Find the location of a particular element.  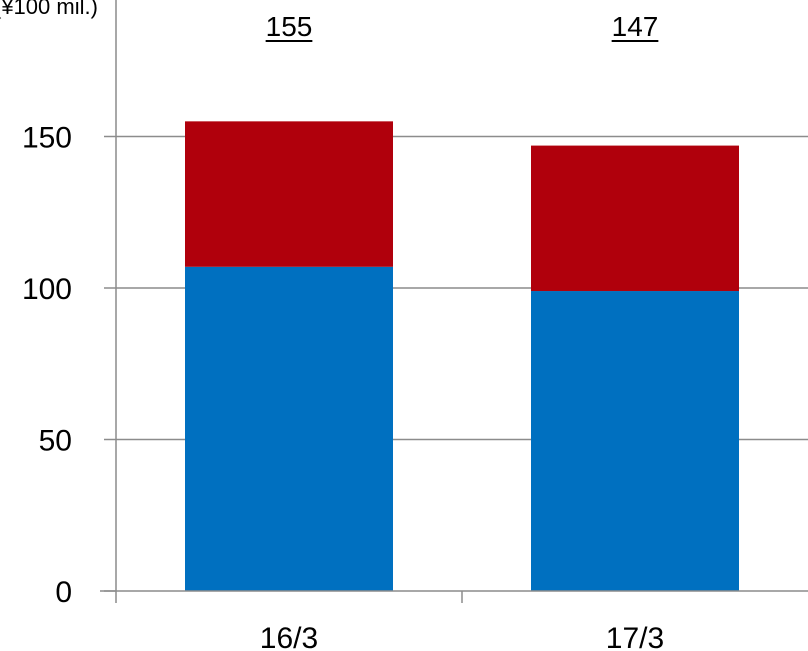

total-label-17-3: 147 is located at coordinates (635, 26).